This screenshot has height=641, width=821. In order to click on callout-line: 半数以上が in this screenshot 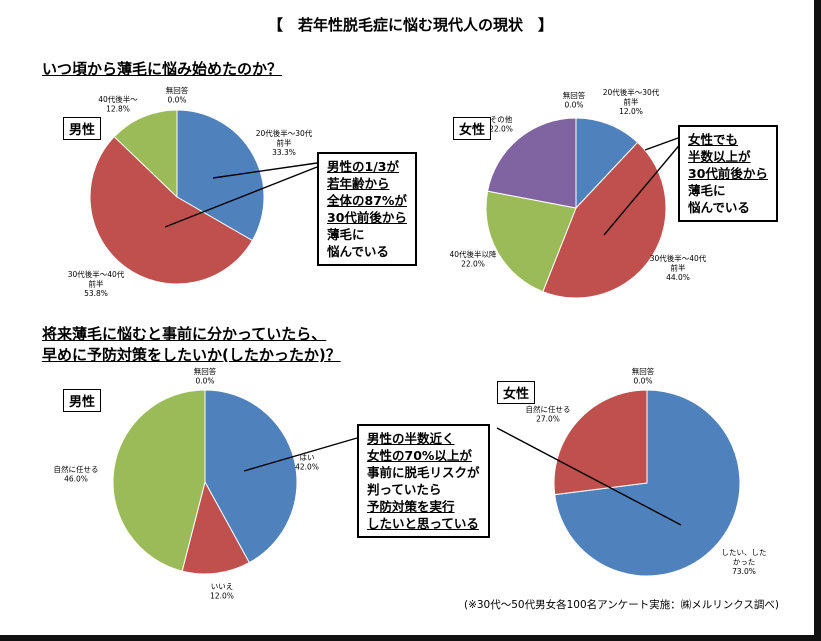, I will do `click(719, 156)`.